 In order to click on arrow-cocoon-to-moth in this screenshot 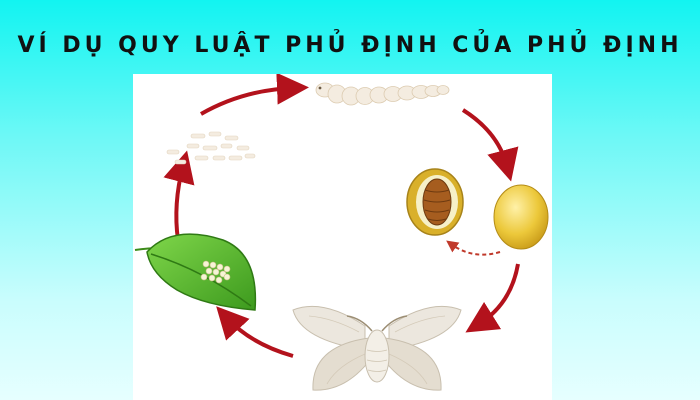, I will do `click(492, 298)`.